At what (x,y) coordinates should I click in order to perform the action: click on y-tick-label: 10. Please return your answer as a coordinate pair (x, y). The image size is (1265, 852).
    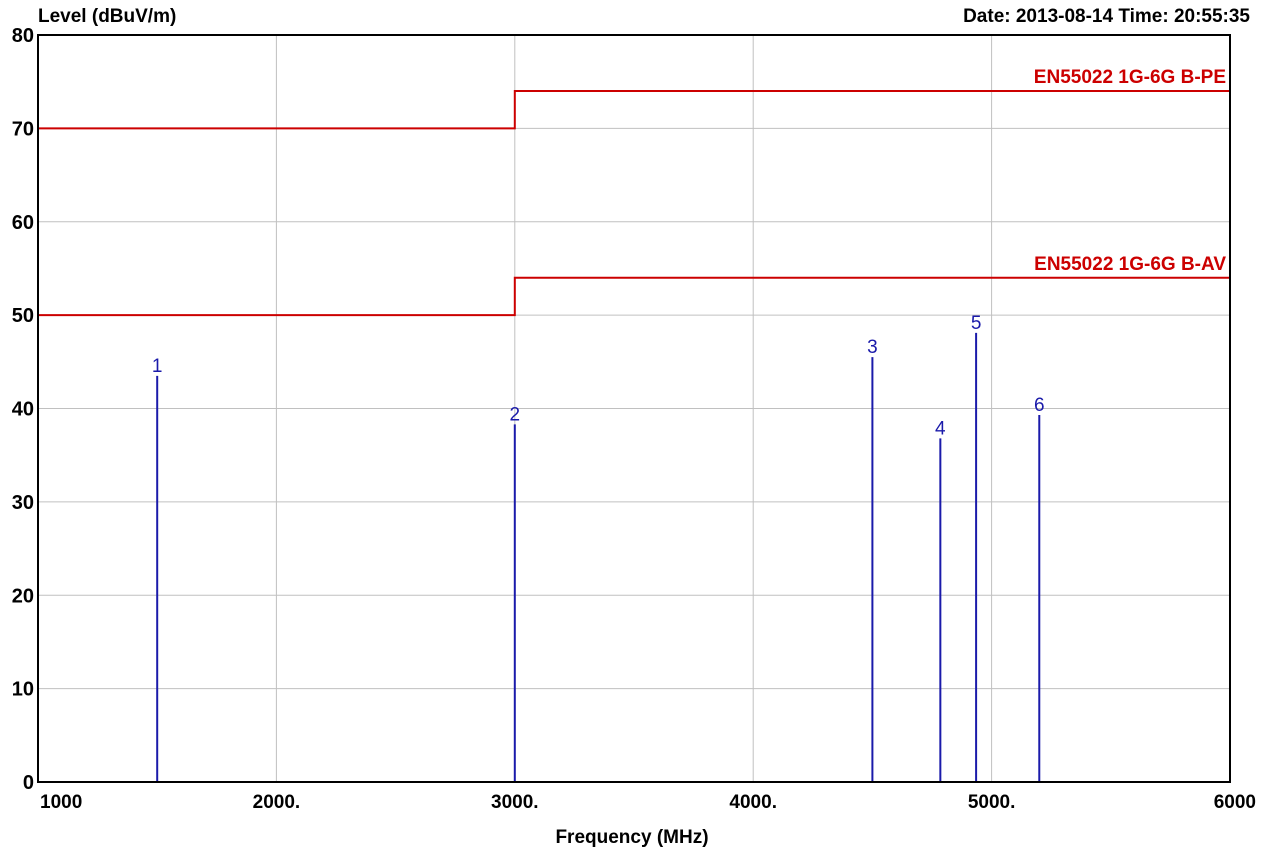
    Looking at the image, I should click on (23, 690).